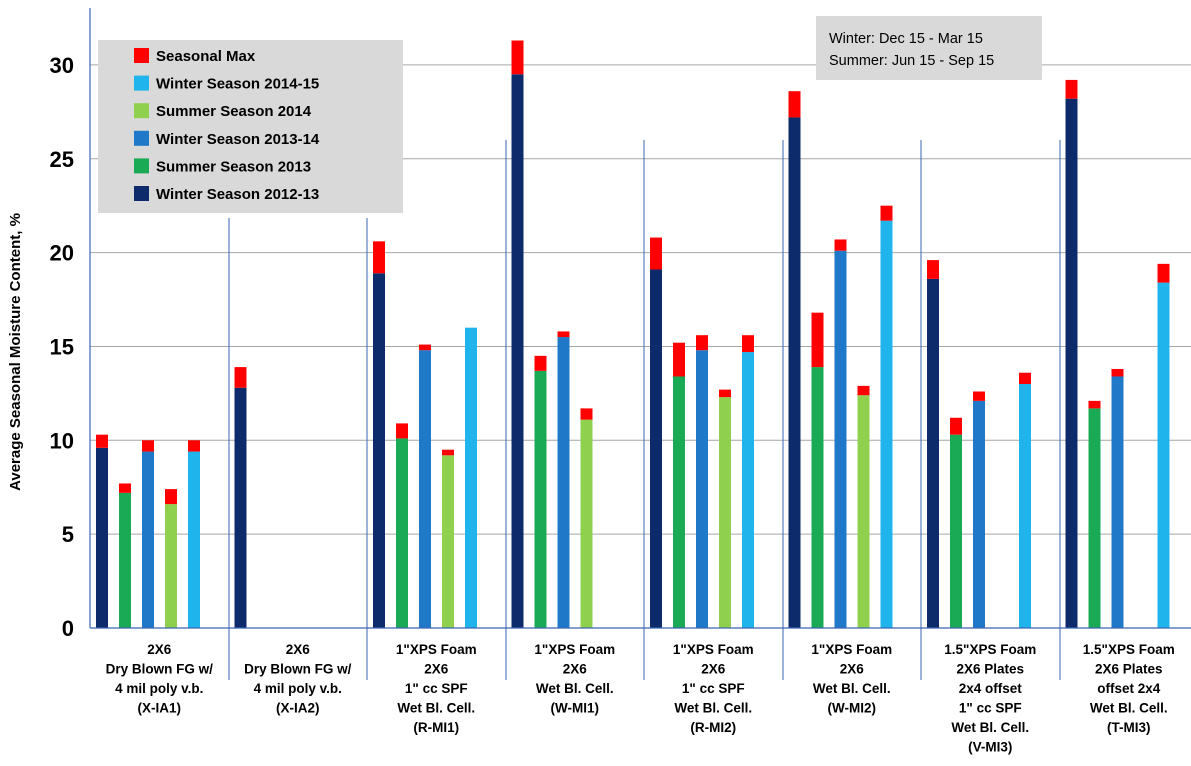 This screenshot has width=1191, height=766. Describe the element at coordinates (436, 727) in the screenshot. I see `category-label-line: (R-MI1)` at that location.